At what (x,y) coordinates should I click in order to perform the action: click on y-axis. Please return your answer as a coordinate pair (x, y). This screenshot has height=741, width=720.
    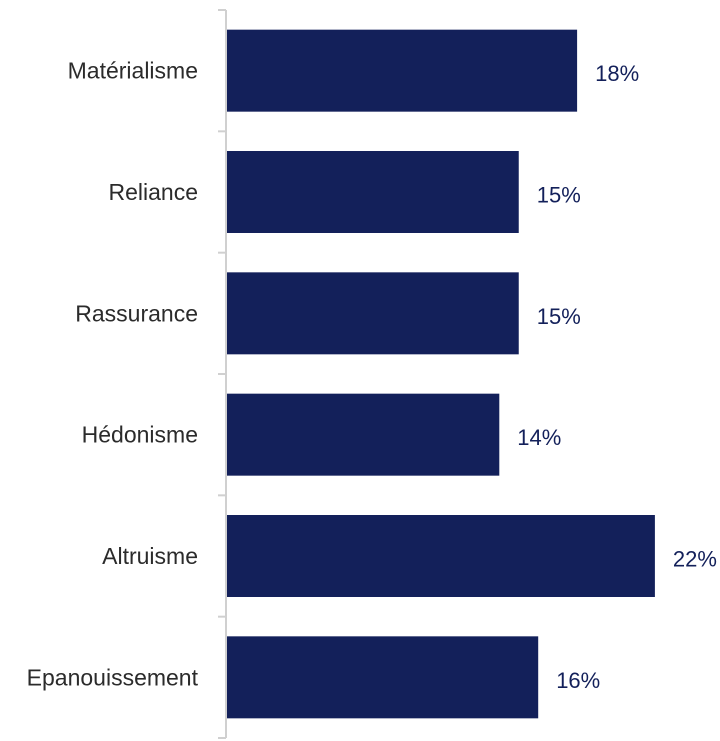
    Looking at the image, I should click on (222, 374).